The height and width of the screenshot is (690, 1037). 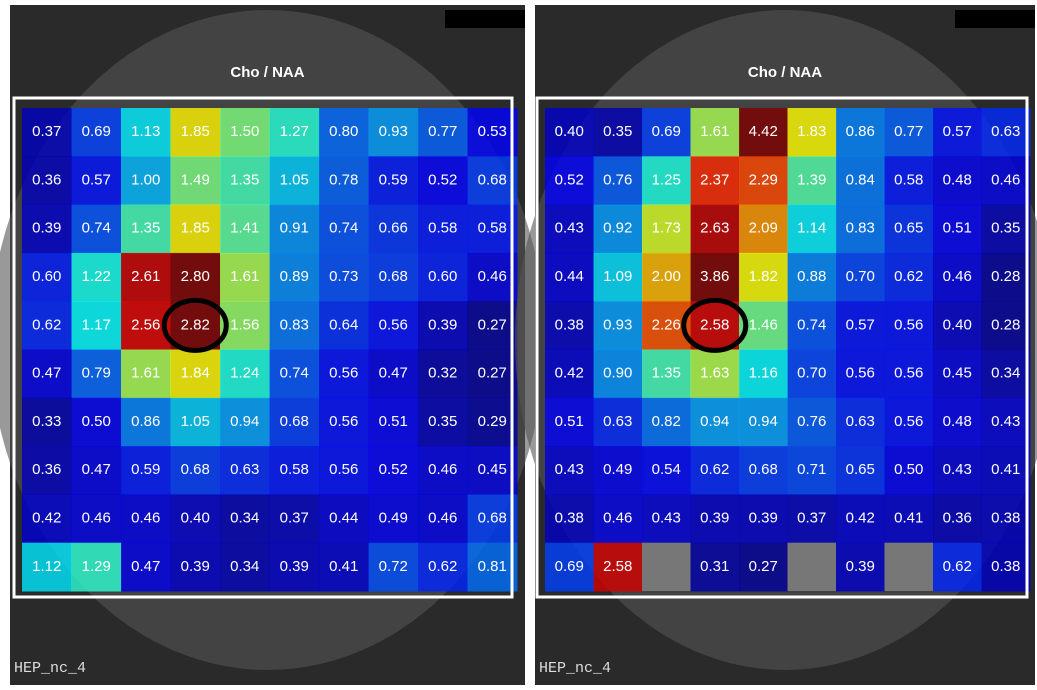 What do you see at coordinates (811, 228) in the screenshot?
I see `cell-value: 1.14` at bounding box center [811, 228].